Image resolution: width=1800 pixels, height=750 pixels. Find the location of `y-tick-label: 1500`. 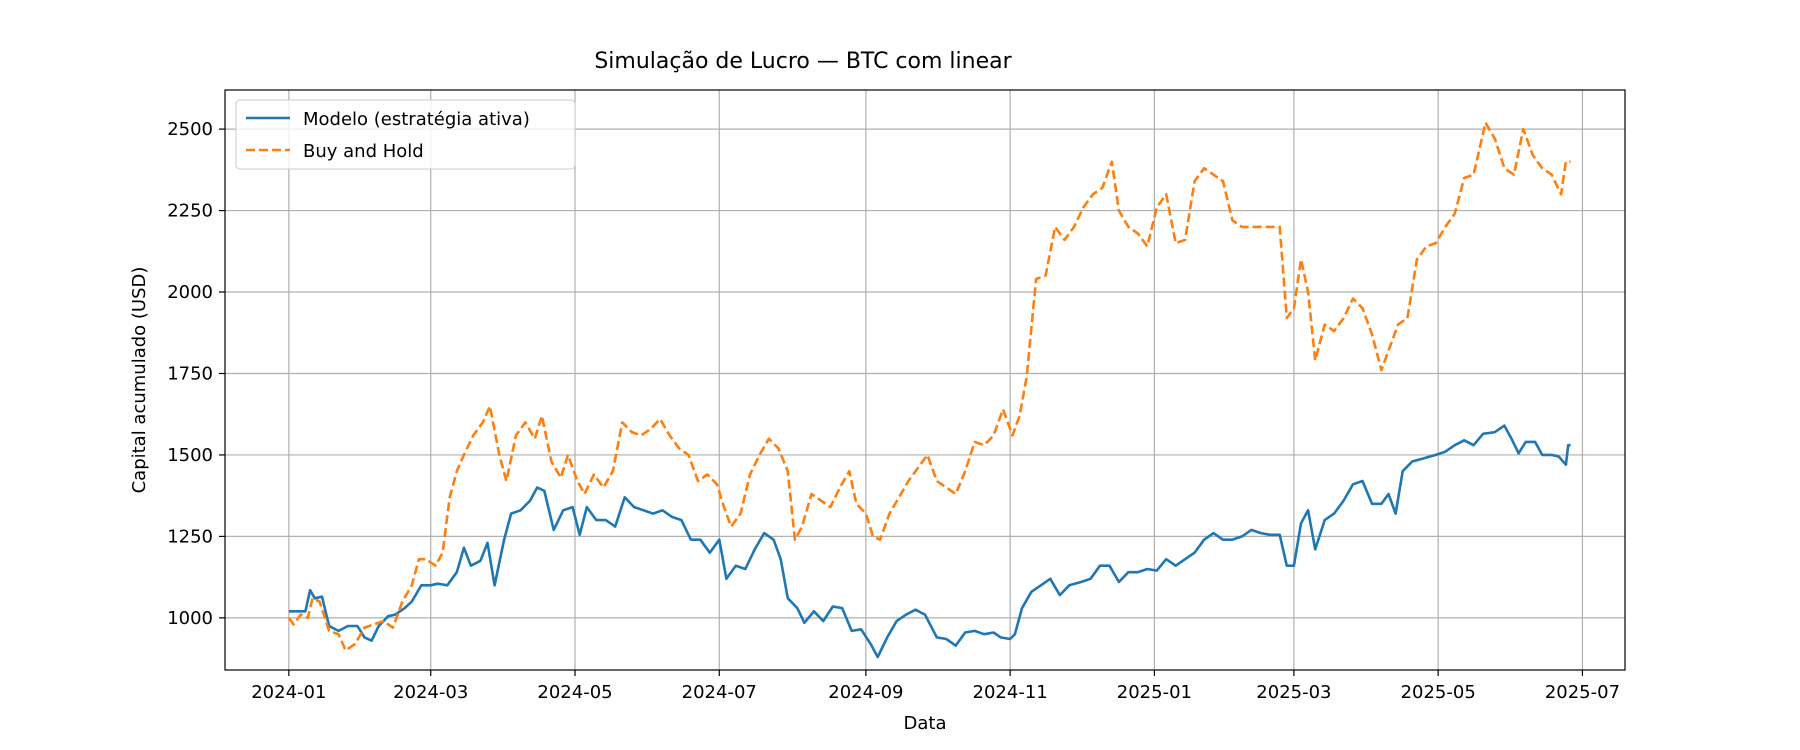

y-tick-label: 1500 is located at coordinates (190, 455).